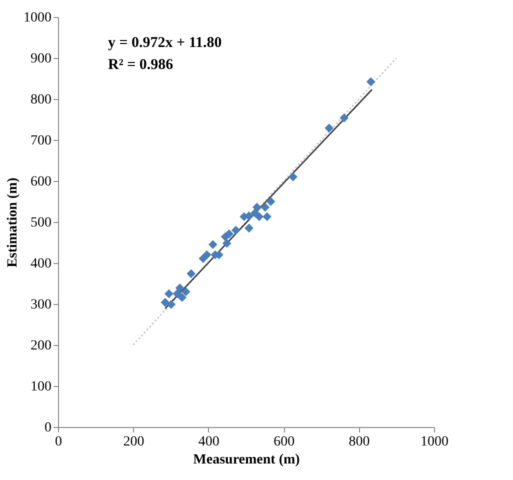  Describe the element at coordinates (41, 346) in the screenshot. I see `y-tick-label: 200` at that location.